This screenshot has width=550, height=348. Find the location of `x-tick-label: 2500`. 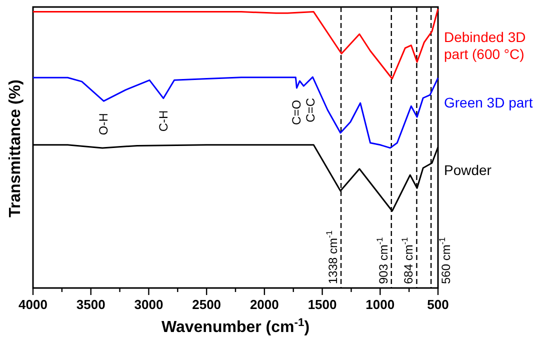

x-tick-label: 2500 is located at coordinates (207, 304).